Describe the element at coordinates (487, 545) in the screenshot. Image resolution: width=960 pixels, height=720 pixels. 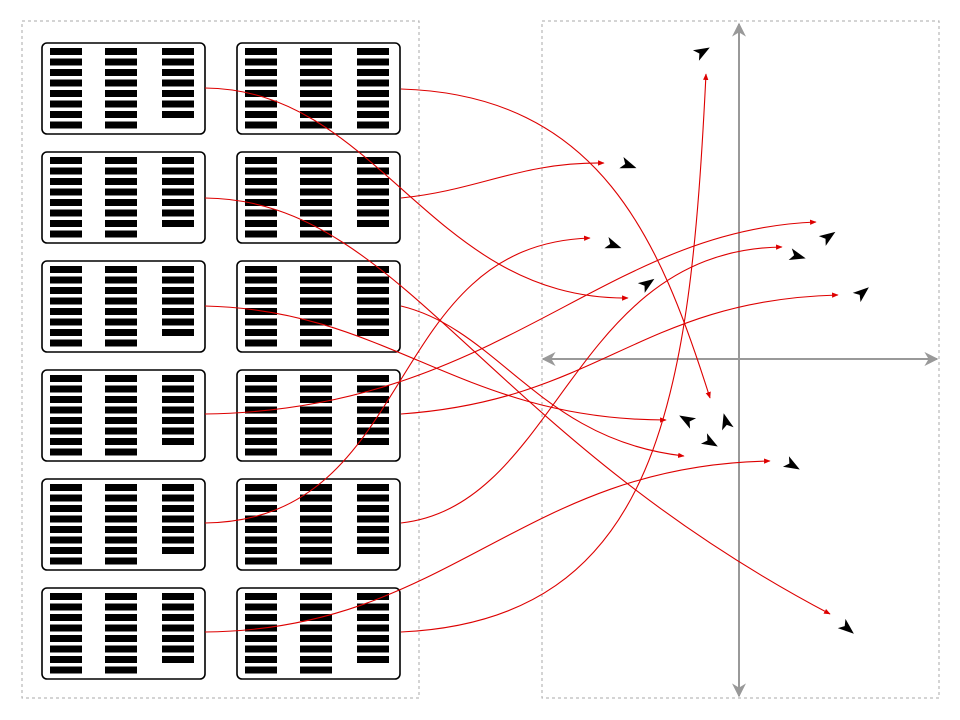
I see `connector-r6c1` at that location.